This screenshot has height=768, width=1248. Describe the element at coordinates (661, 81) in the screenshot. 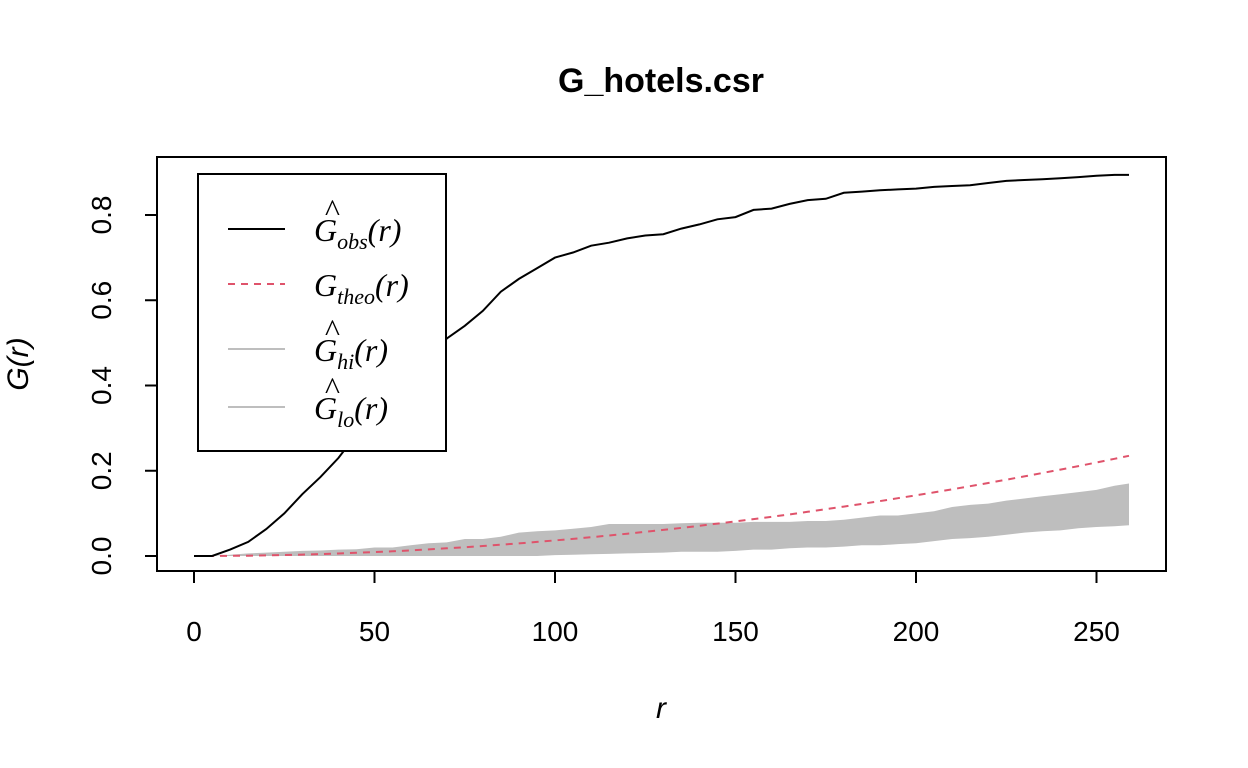

I see `chart-title: G_hotels.csr` at that location.